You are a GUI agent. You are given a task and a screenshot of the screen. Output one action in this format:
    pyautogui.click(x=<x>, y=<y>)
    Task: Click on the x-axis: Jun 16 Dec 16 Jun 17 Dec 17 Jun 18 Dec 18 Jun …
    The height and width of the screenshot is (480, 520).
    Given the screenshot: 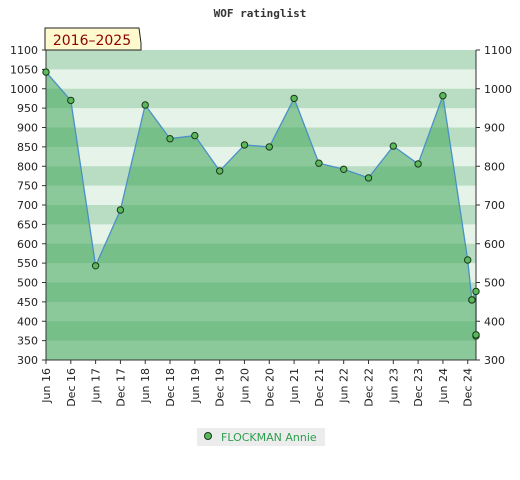 What is the action you would take?
    pyautogui.click(x=258, y=383)
    